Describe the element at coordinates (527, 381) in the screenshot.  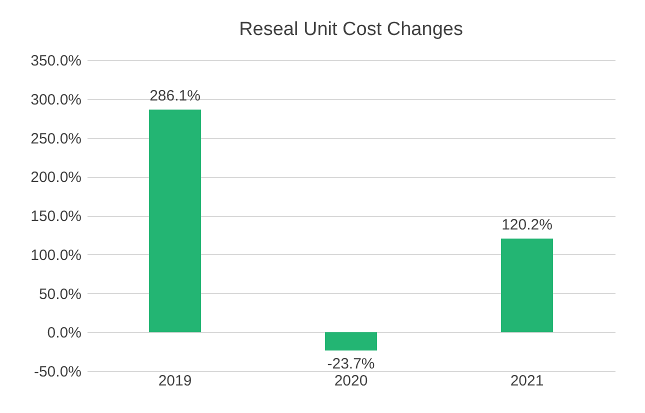
I see `x-tick-label: 2021` at that location.